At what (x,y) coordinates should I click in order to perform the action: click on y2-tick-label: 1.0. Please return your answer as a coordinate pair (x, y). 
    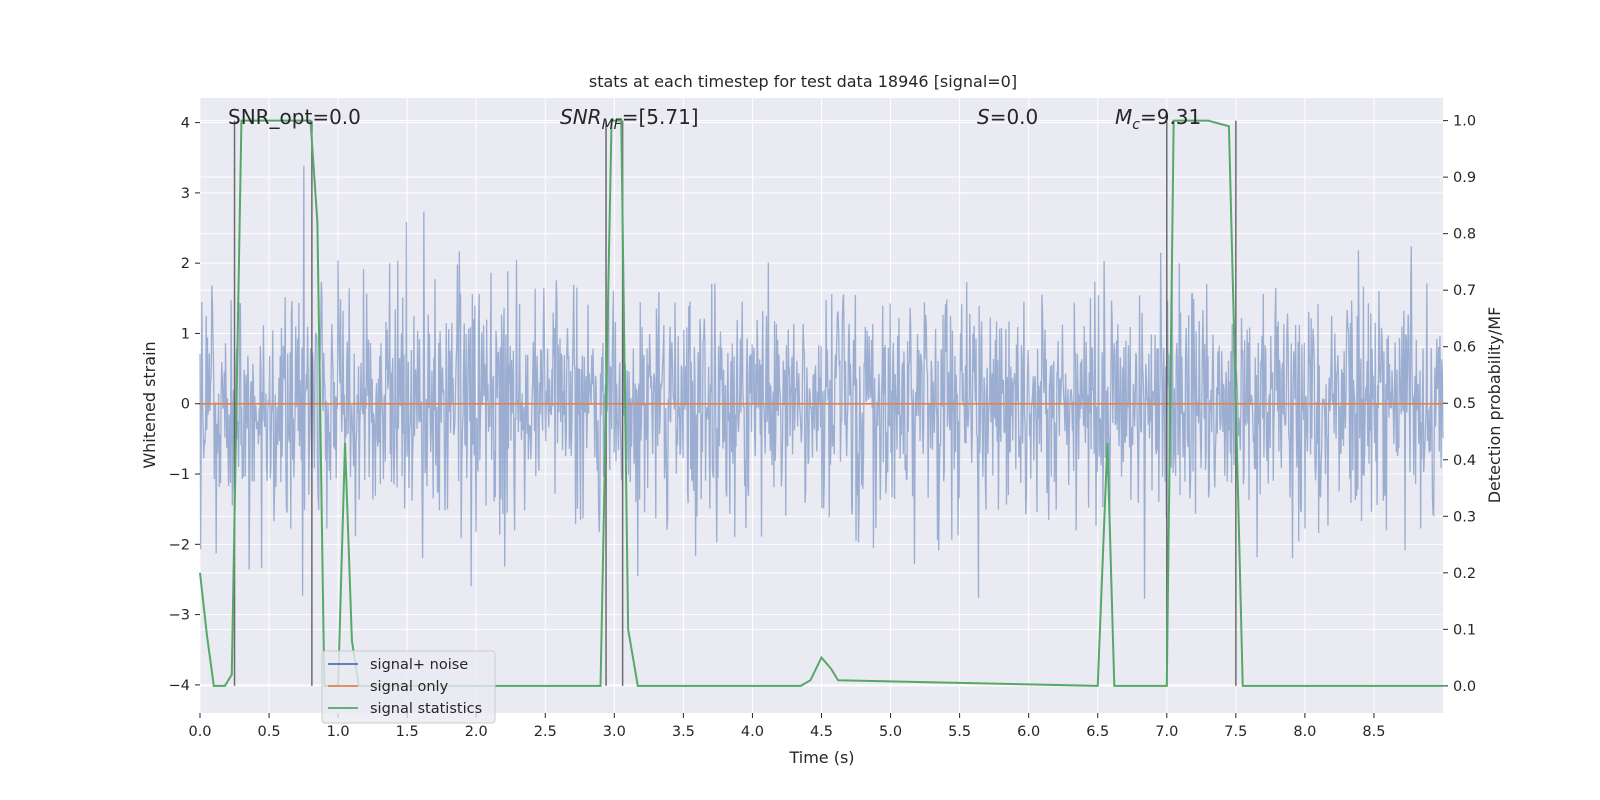
    Looking at the image, I should click on (1464, 122).